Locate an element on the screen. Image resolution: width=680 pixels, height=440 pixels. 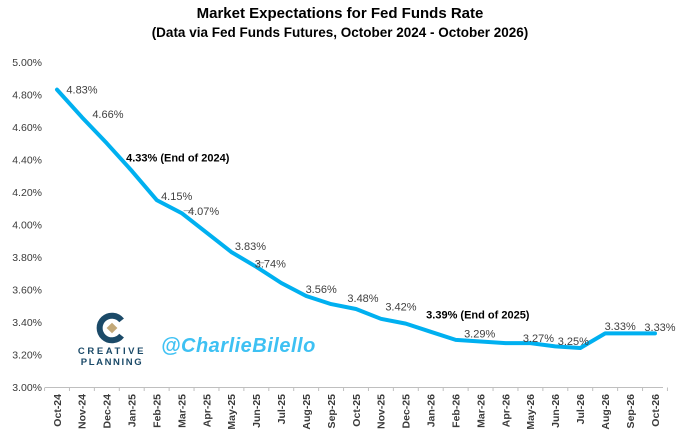
x-axis-label: Aug-26 is located at coordinates (606, 412).